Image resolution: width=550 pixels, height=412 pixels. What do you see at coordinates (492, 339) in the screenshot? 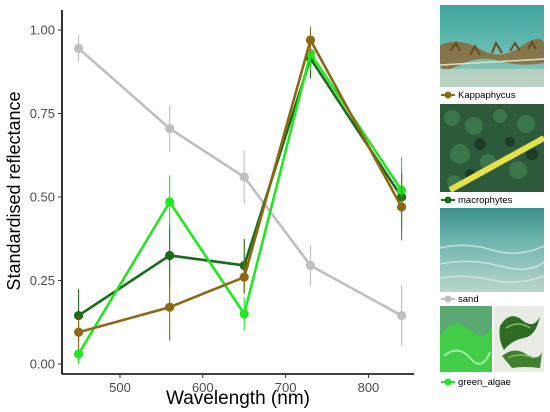
I see `green-algae-photo` at bounding box center [492, 339].